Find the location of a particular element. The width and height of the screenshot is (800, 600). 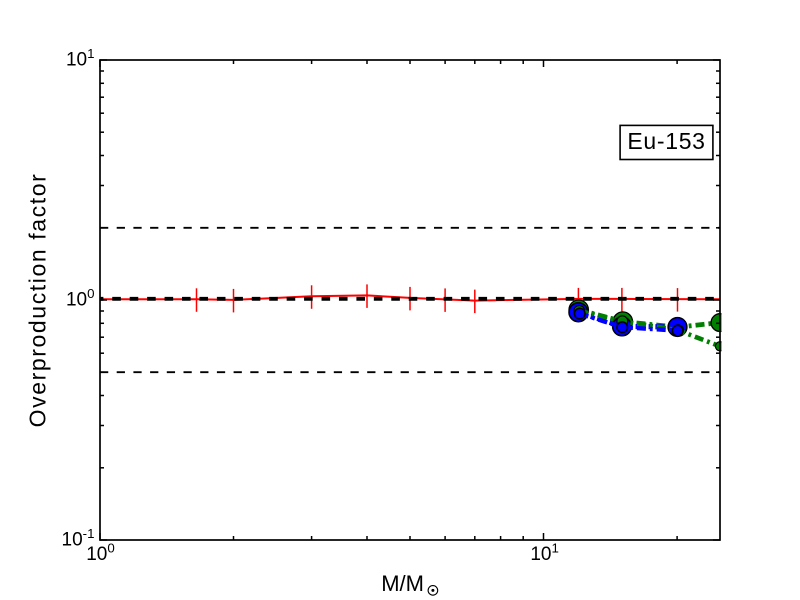

svg-text: Eu-153 is located at coordinates (666, 141).